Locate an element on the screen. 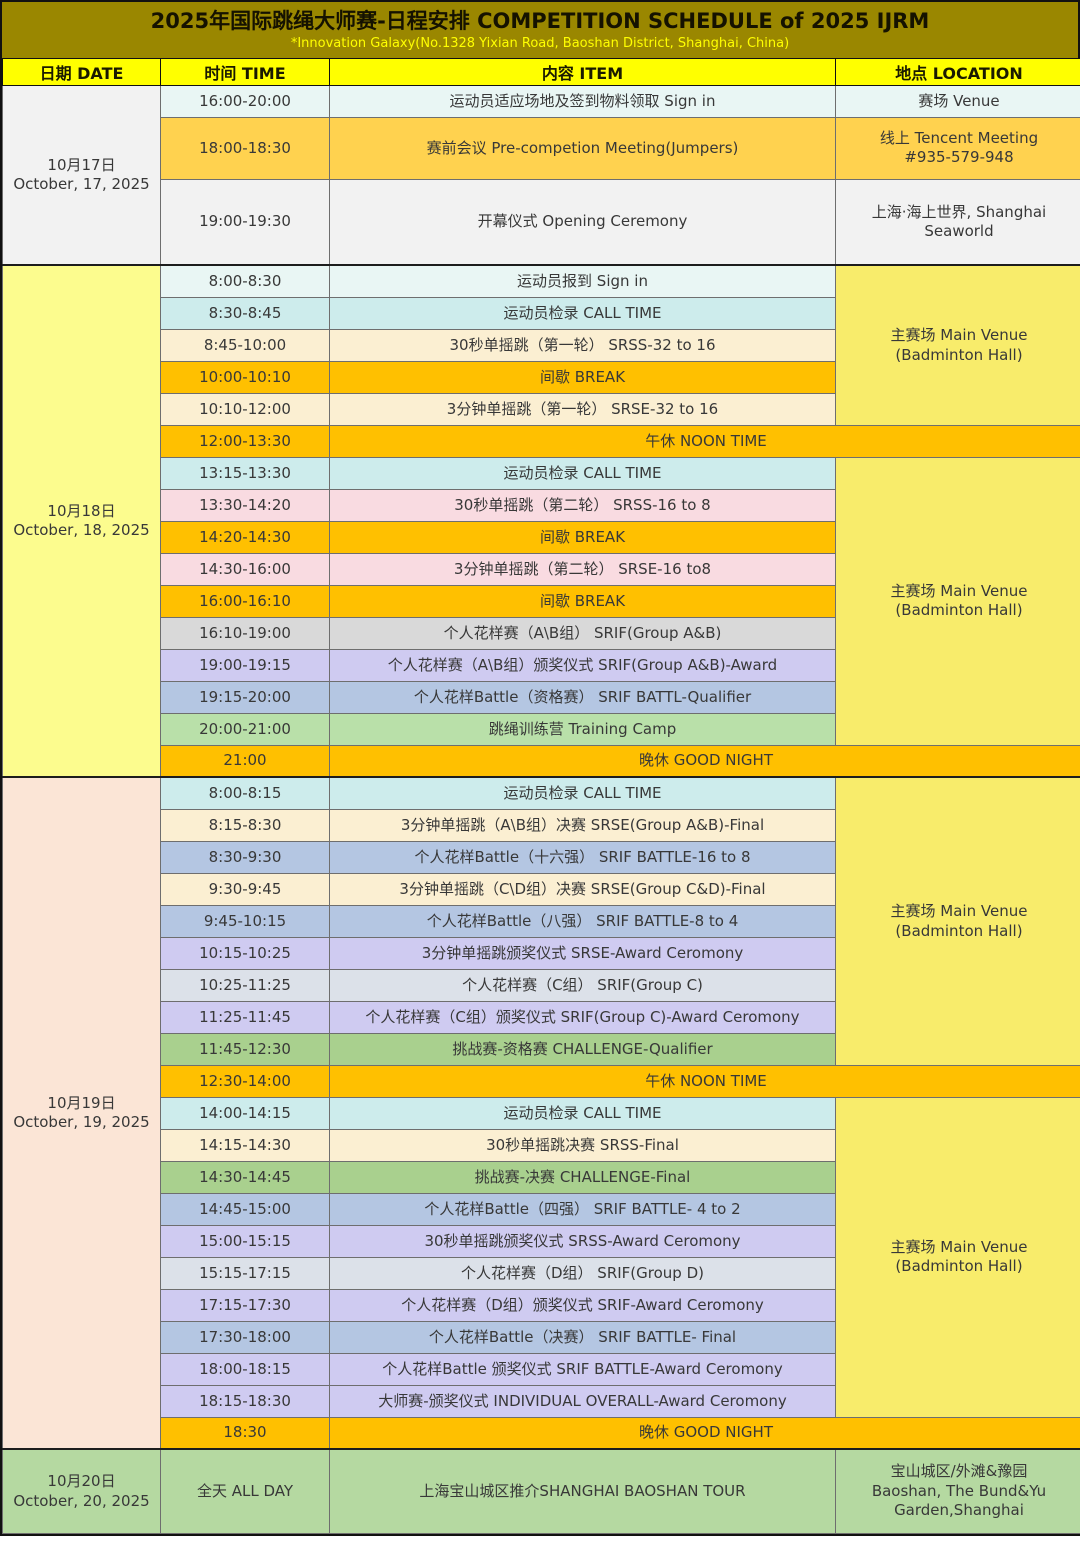 The height and width of the screenshot is (1555, 1080). location-cell: 上海·海上世界, Shanghai Seaworld is located at coordinates (957, 222).